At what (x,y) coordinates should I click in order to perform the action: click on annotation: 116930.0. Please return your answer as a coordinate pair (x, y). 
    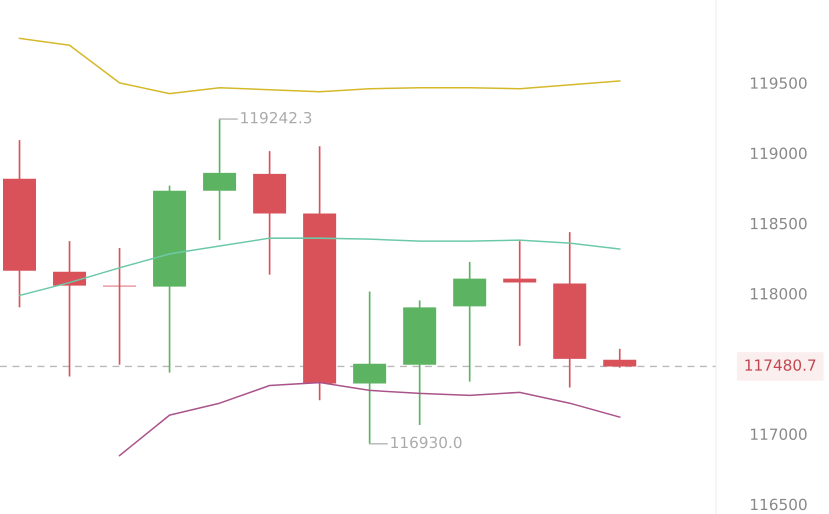
    Looking at the image, I should click on (426, 442).